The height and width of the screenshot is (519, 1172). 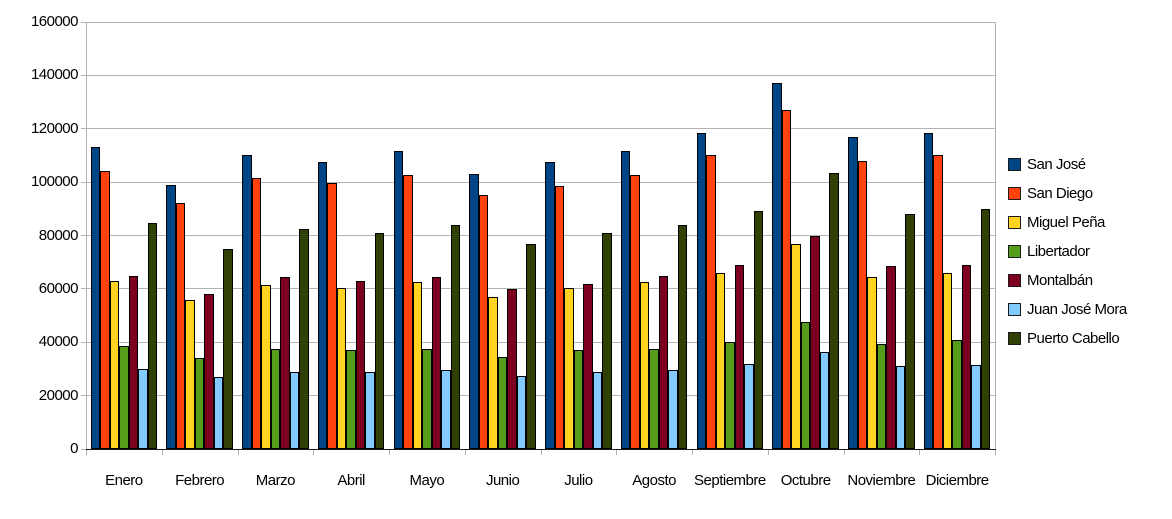 I want to click on bar-miguel-peña-agosto, so click(x=644, y=365).